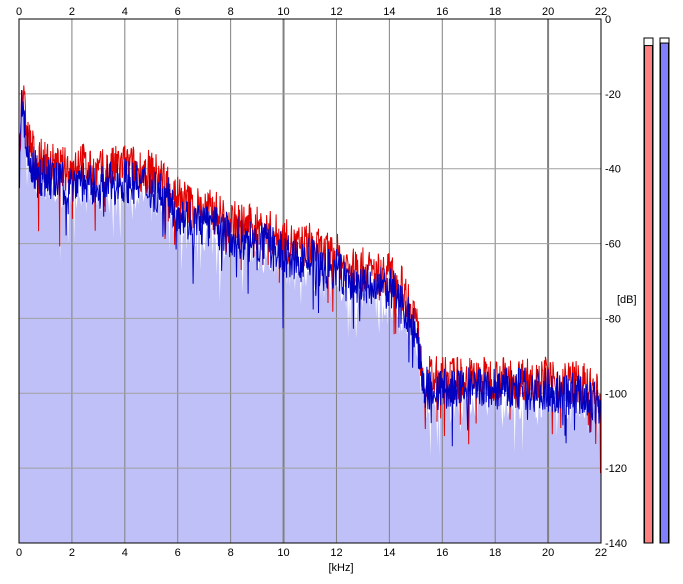  Describe the element at coordinates (548, 553) in the screenshot. I see `x-tick-label-bottom: 20` at that location.